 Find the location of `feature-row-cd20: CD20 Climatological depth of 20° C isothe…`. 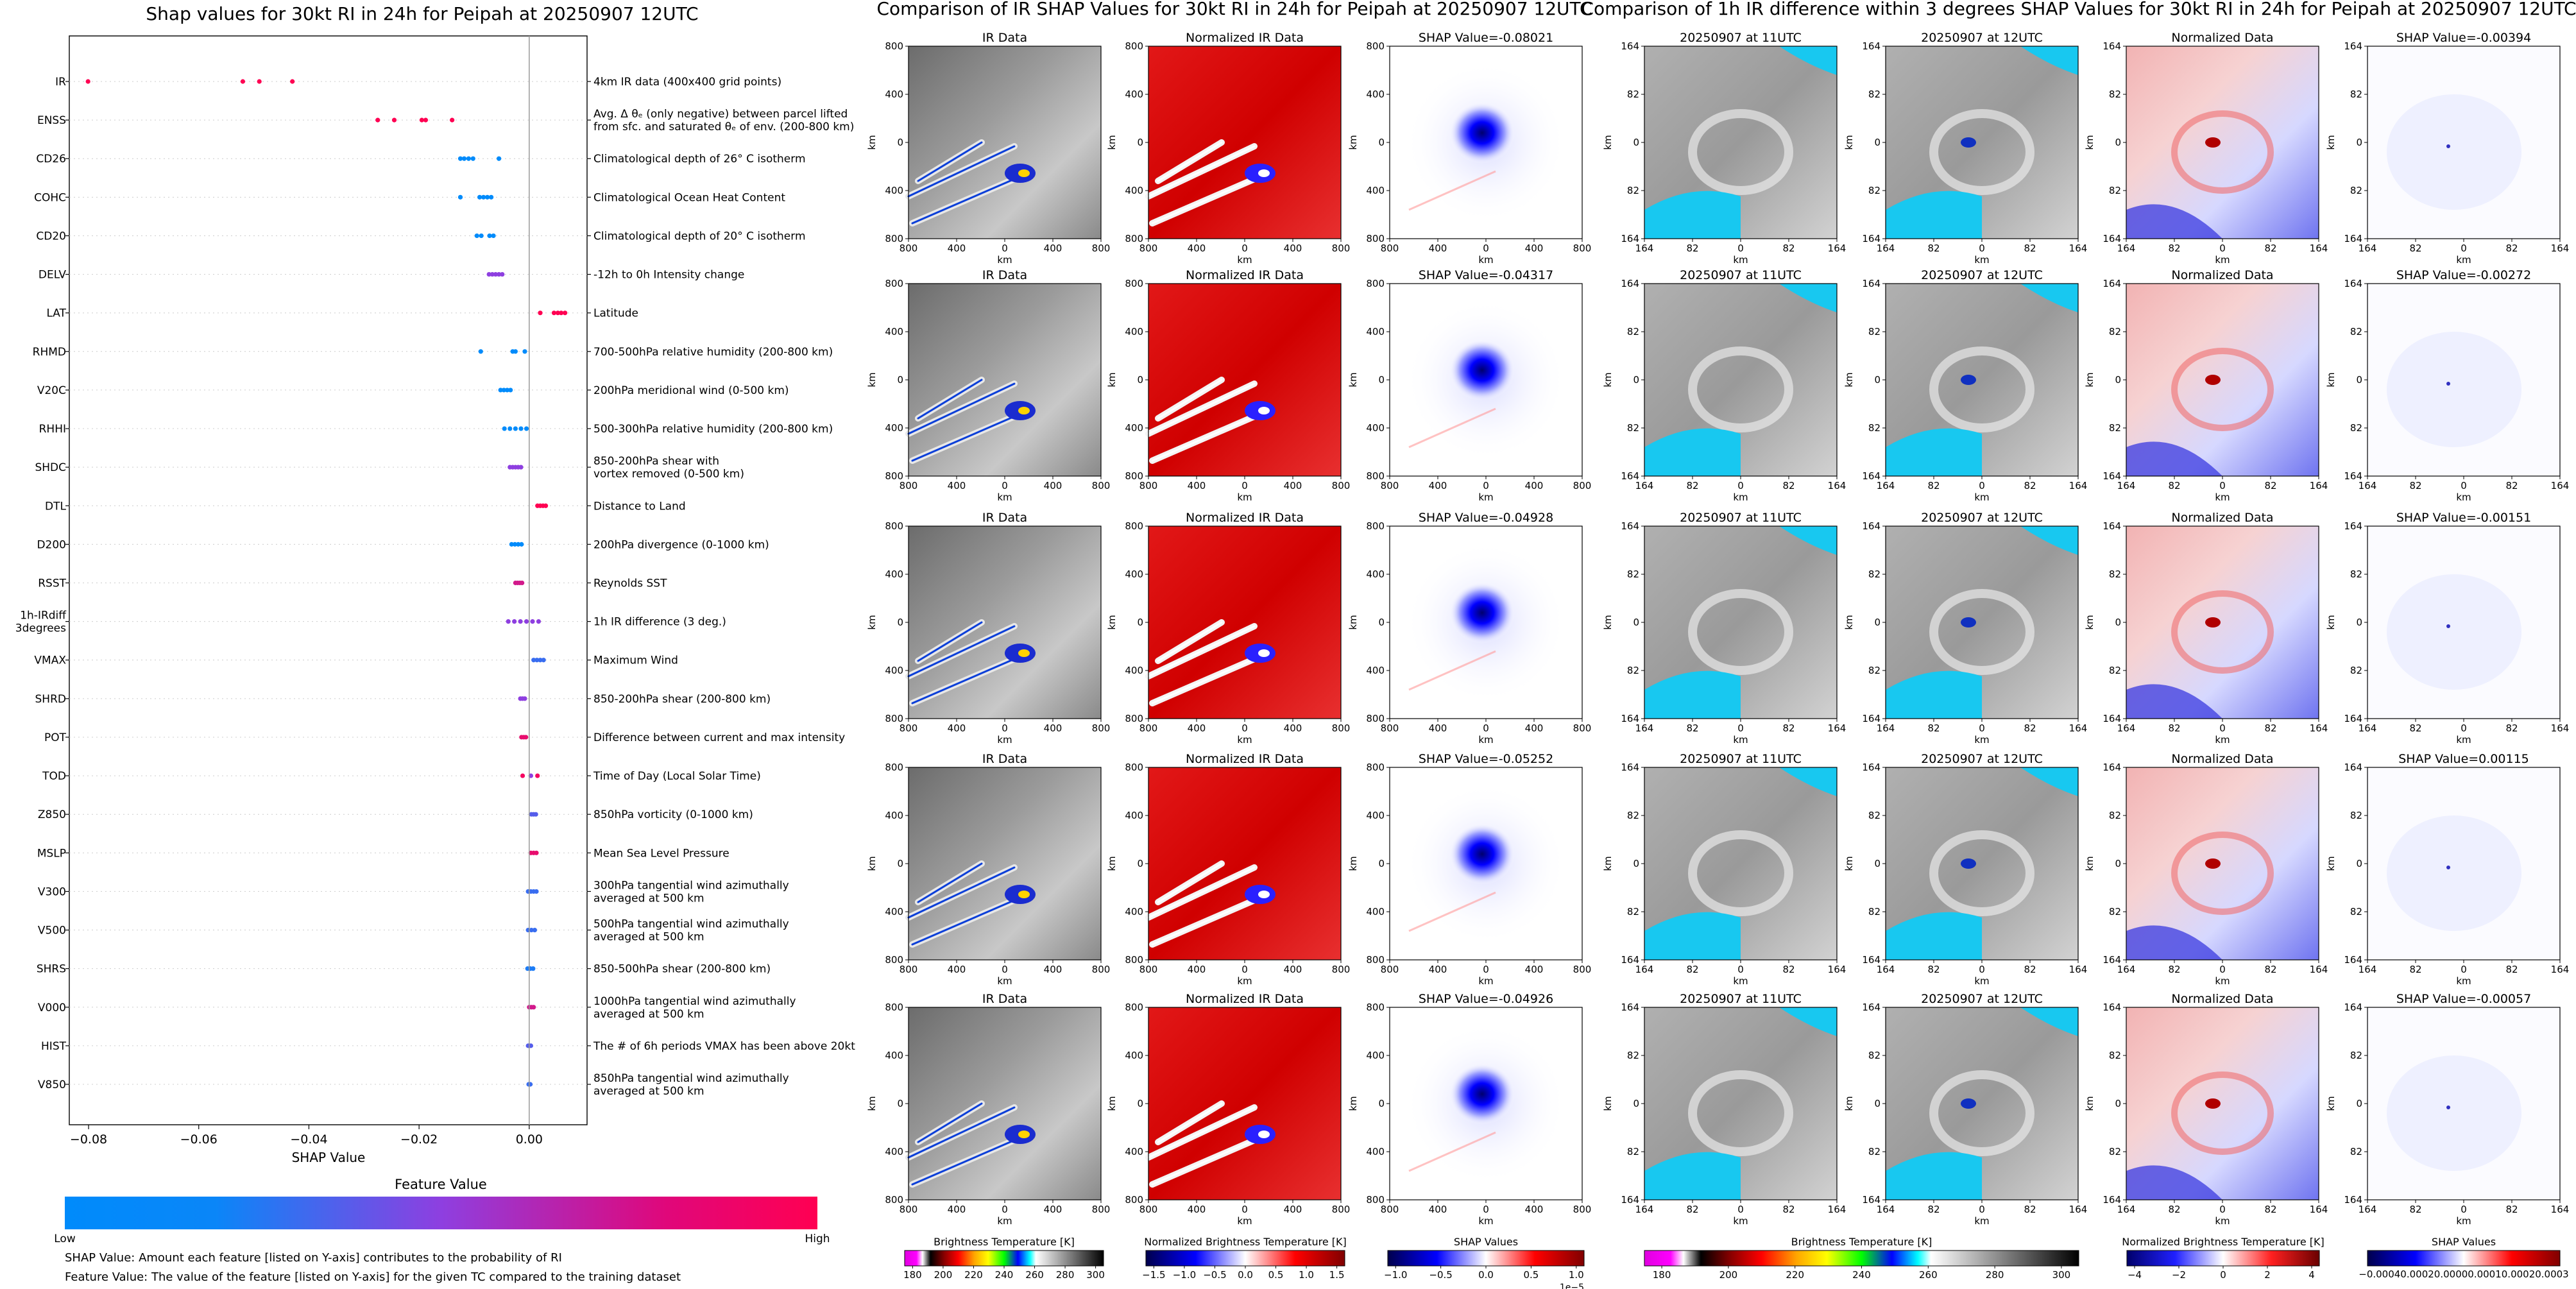

feature-row-cd20: CD20 Climatological depth of 20° C isothe… is located at coordinates (421, 236).